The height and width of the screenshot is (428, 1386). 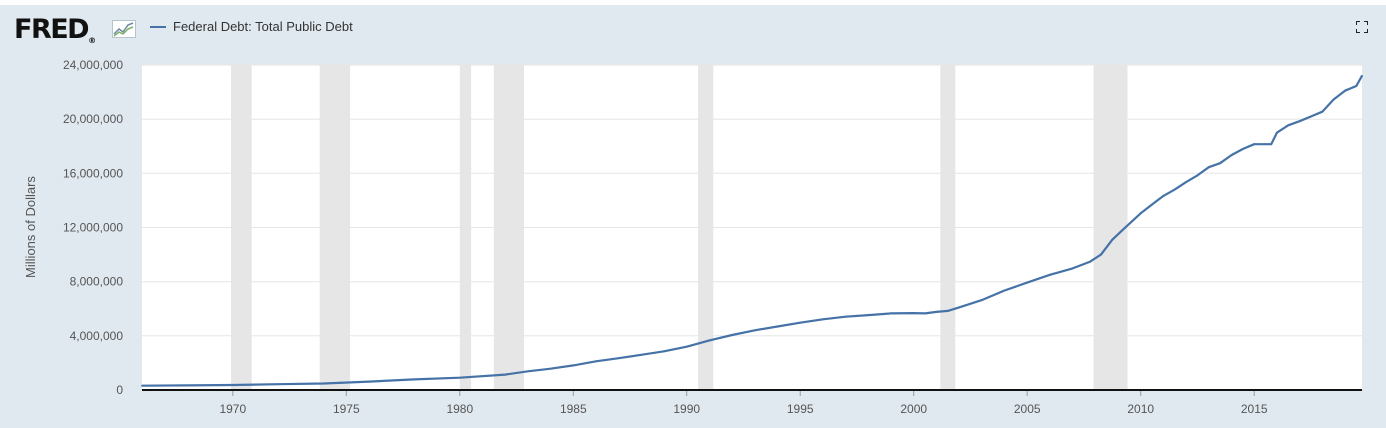 I want to click on fred-chart-logo-icon, so click(x=124, y=29).